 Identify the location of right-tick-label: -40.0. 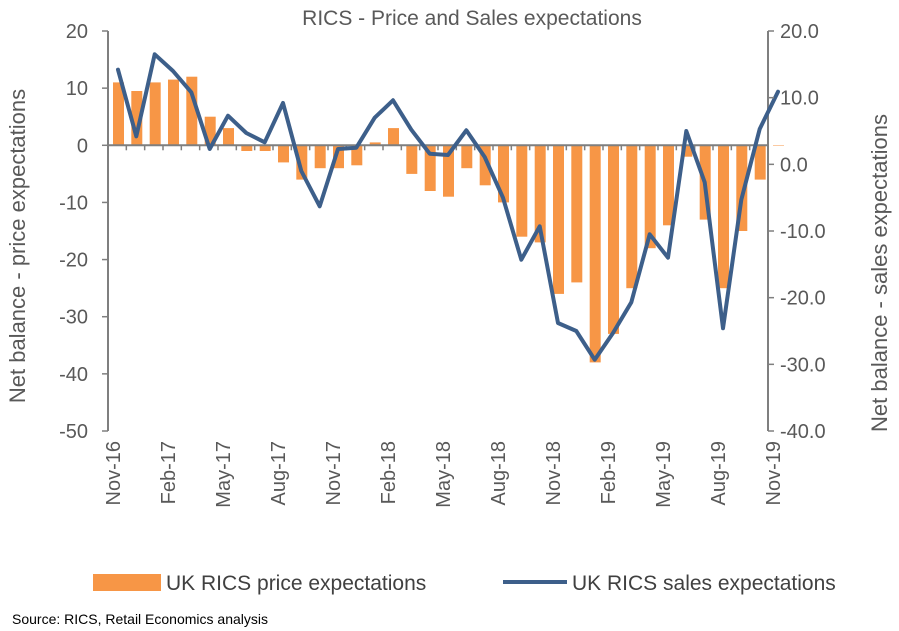
(803, 432).